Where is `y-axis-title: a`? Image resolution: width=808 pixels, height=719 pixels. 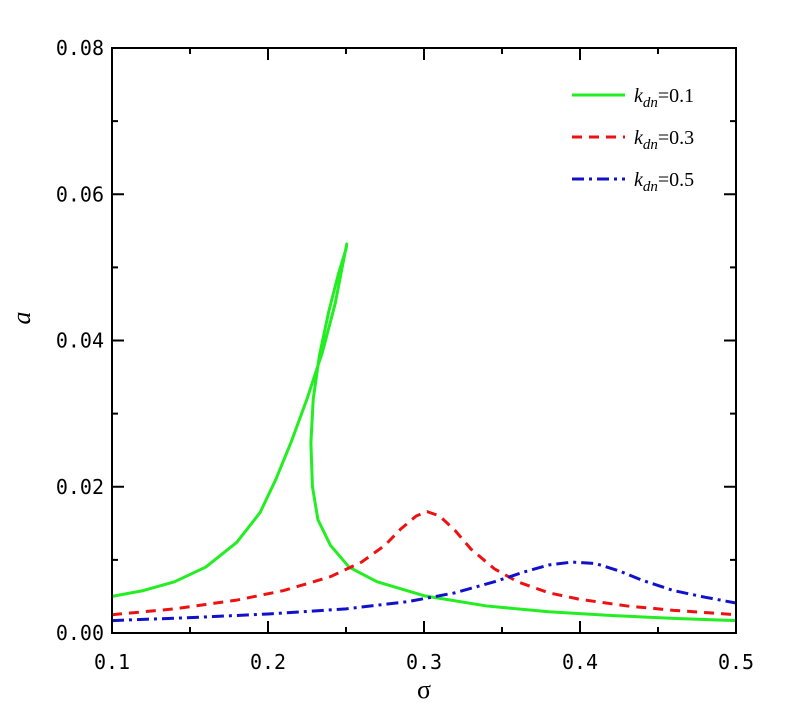
y-axis-title: a is located at coordinates (21, 318).